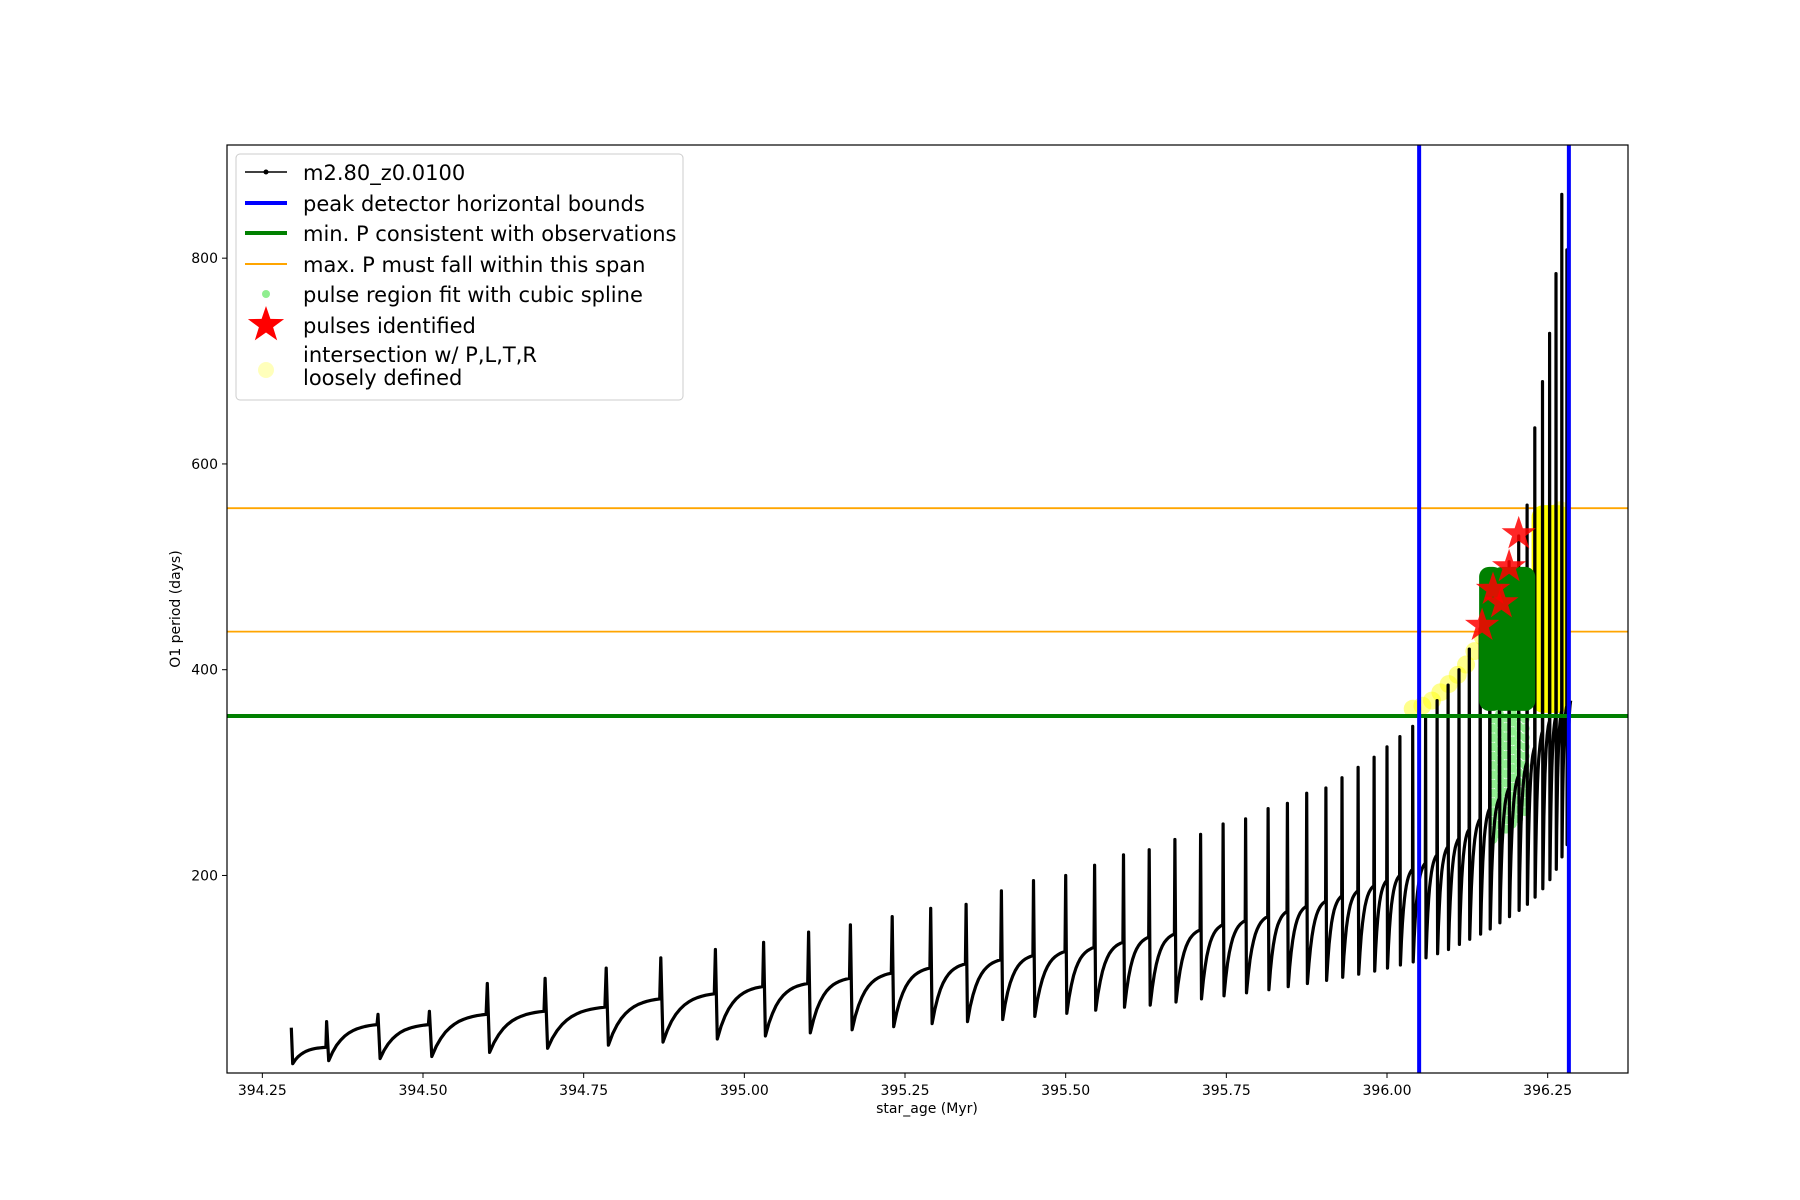  What do you see at coordinates (204, 465) in the screenshot?
I see `y-tick-label: 600` at bounding box center [204, 465].